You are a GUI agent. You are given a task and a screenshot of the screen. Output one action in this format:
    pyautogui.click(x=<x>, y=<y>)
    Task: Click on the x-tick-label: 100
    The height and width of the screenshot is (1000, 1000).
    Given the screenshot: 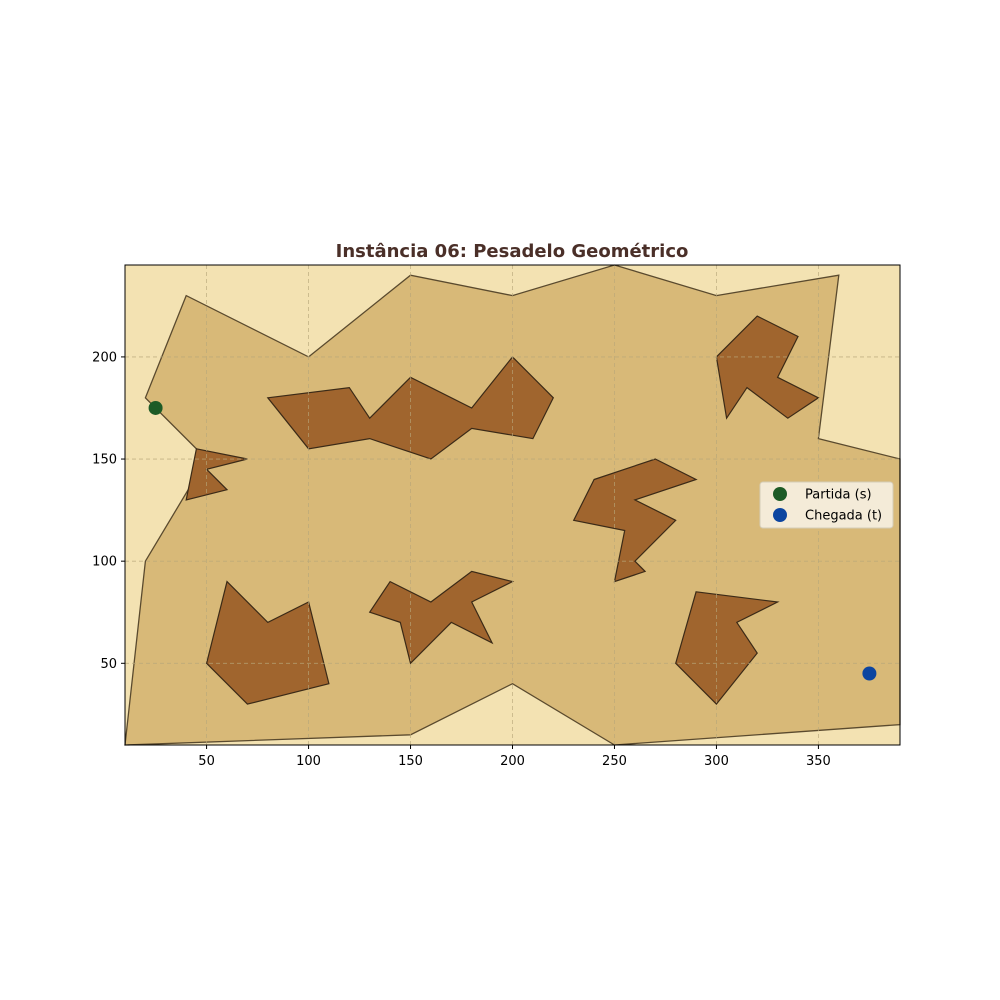 What is the action you would take?
    pyautogui.click(x=308, y=761)
    